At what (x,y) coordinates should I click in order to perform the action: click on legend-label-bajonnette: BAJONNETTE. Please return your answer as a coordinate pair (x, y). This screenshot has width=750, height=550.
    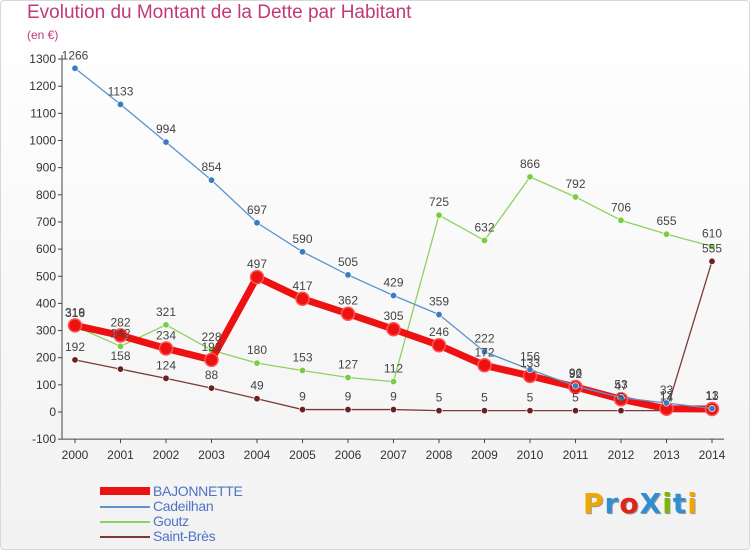
    Looking at the image, I should click on (198, 491).